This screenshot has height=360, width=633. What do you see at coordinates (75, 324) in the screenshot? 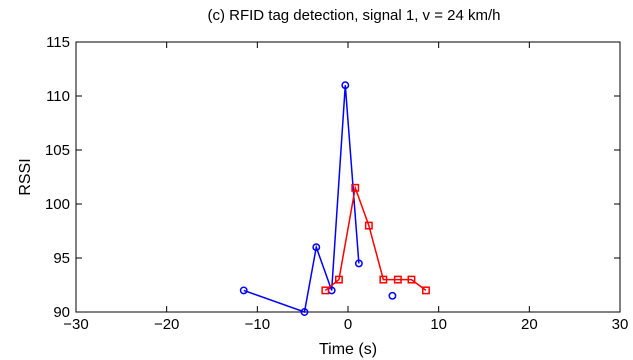
I see `x-tick-label: −30` at bounding box center [75, 324].